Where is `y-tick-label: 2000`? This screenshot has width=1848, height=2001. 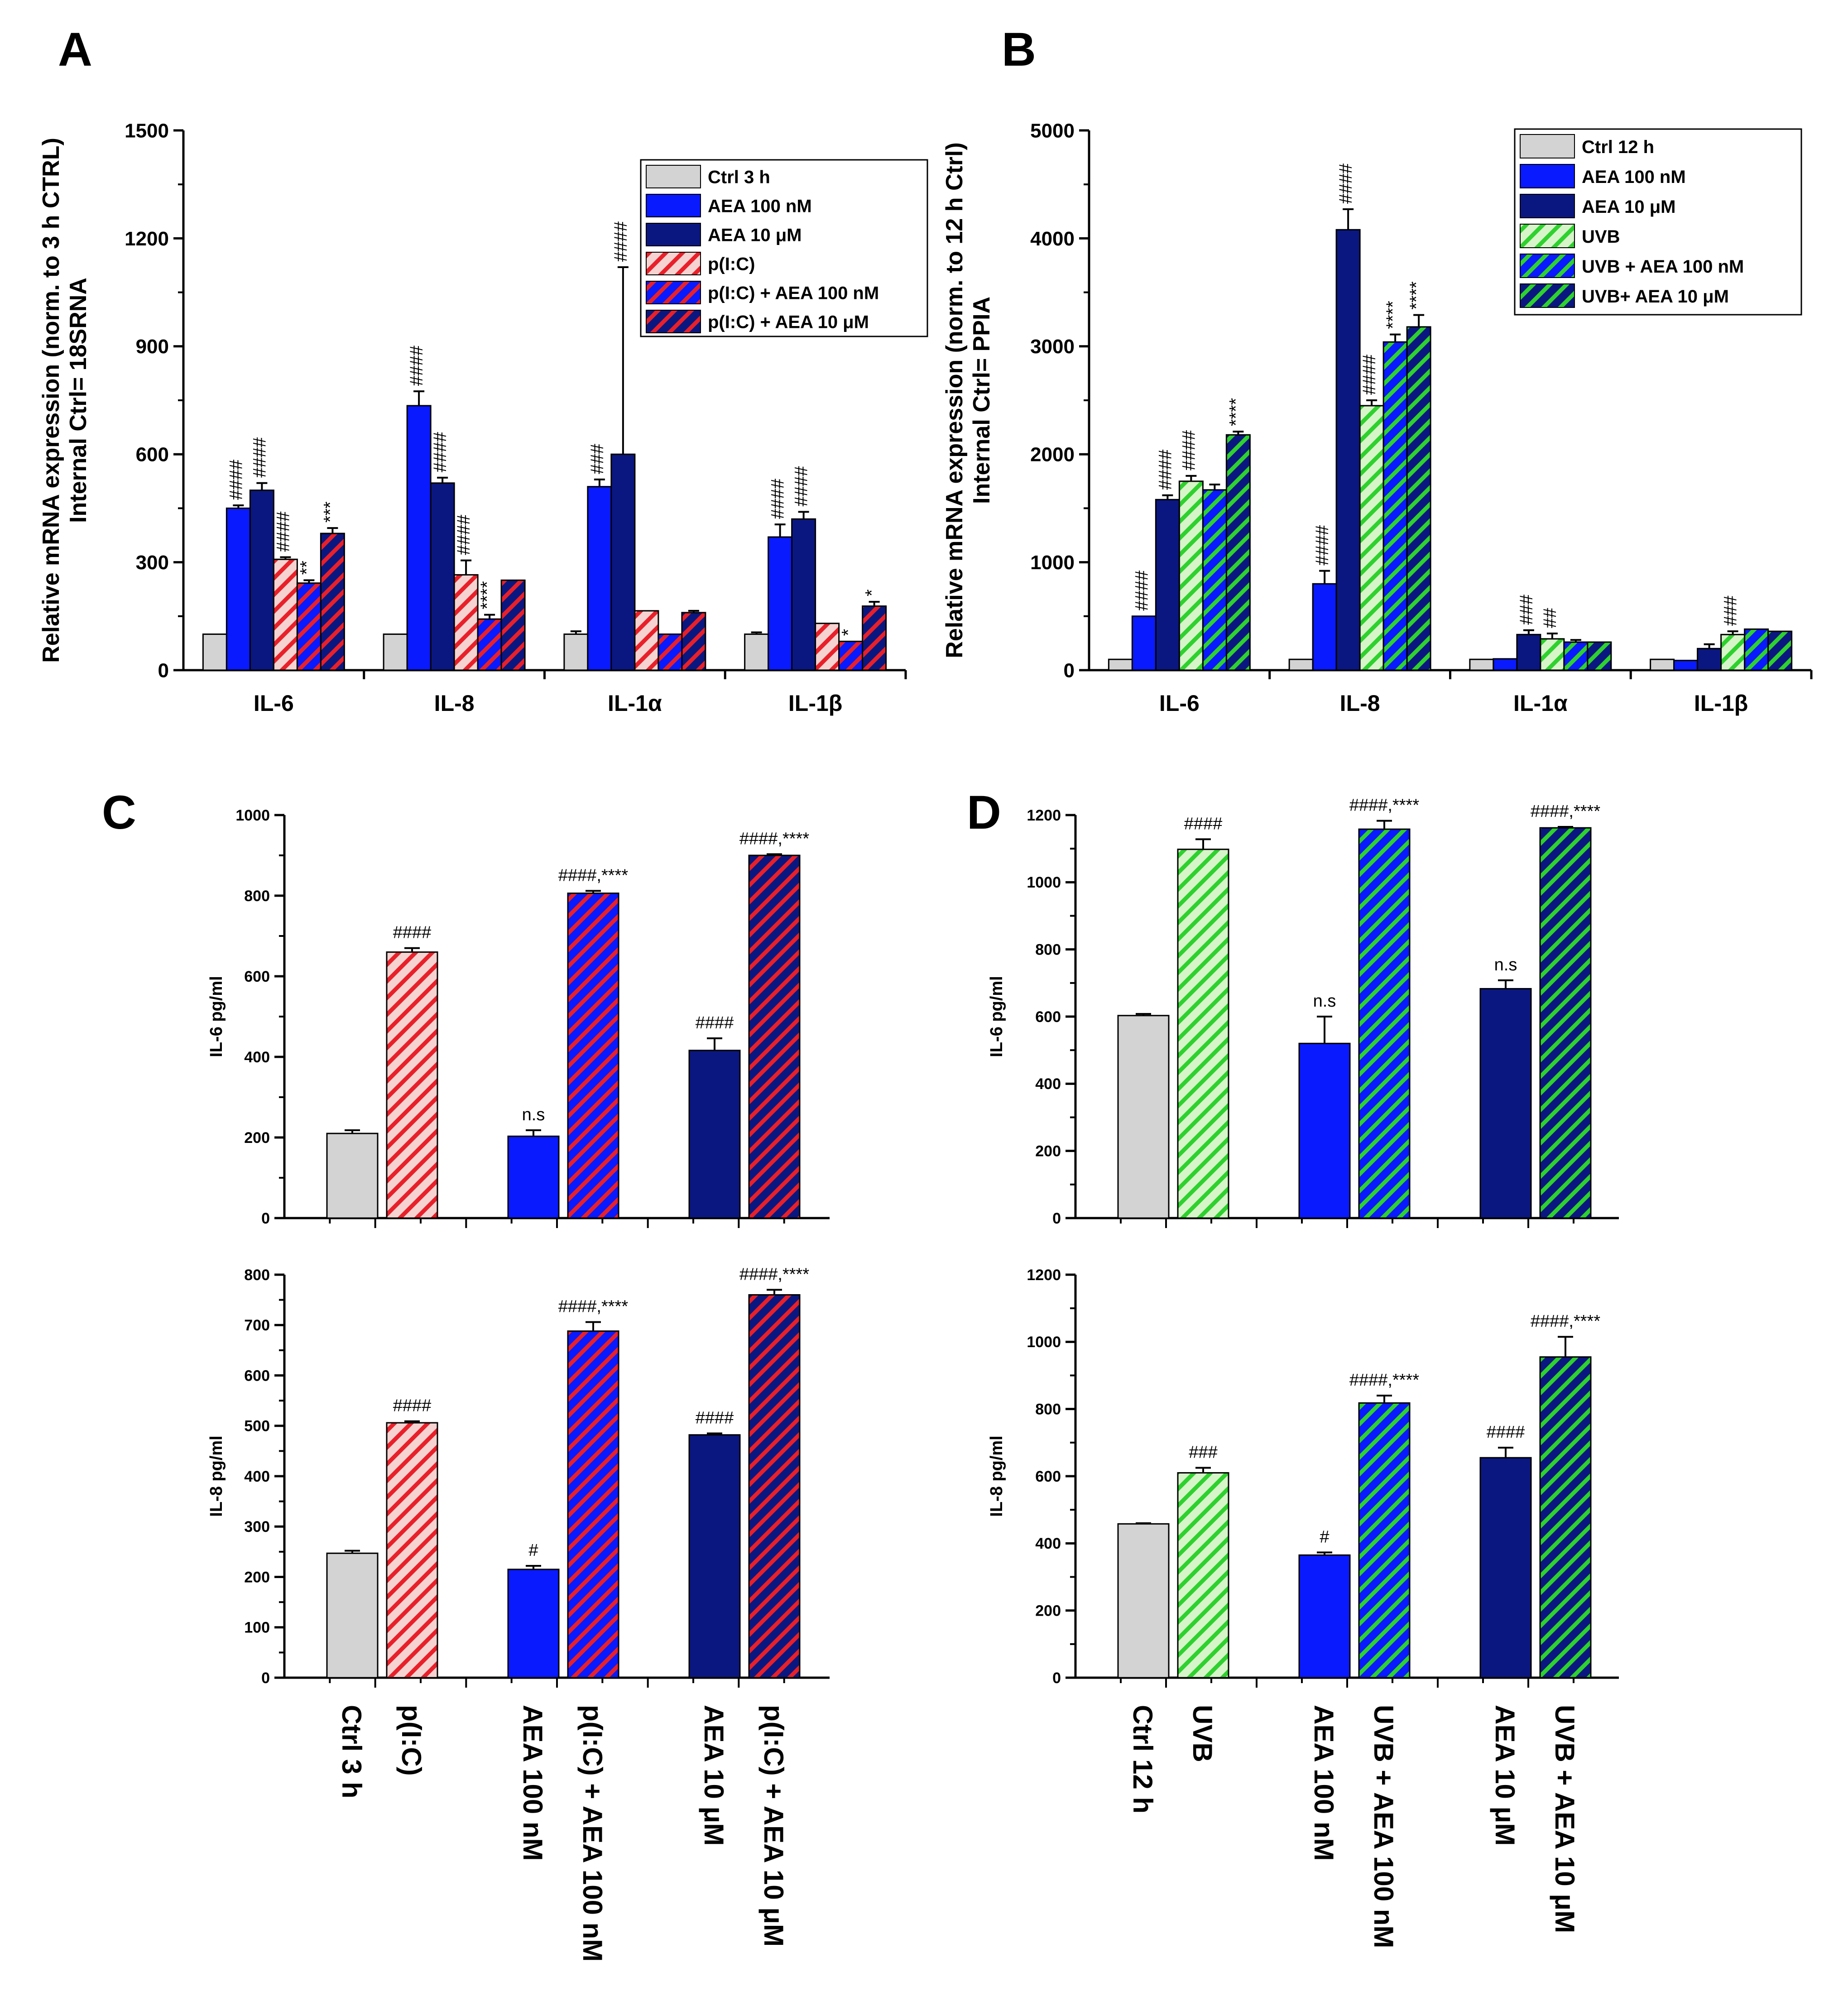 y-tick-label: 2000 is located at coordinates (1052, 455).